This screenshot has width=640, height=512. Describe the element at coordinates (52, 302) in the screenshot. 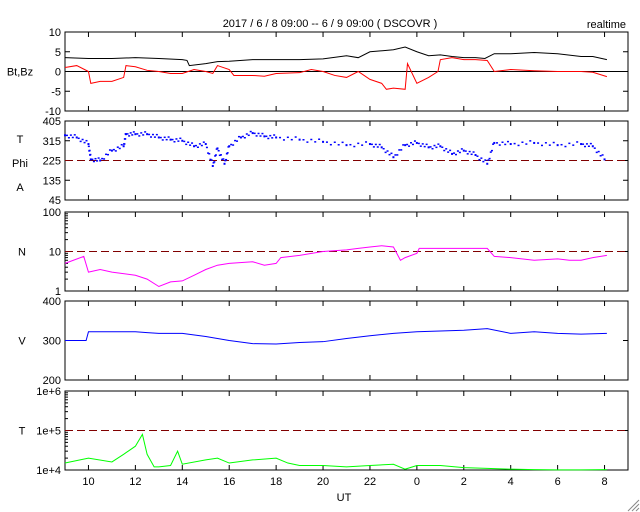

I see `y-tick-label: 400` at that location.